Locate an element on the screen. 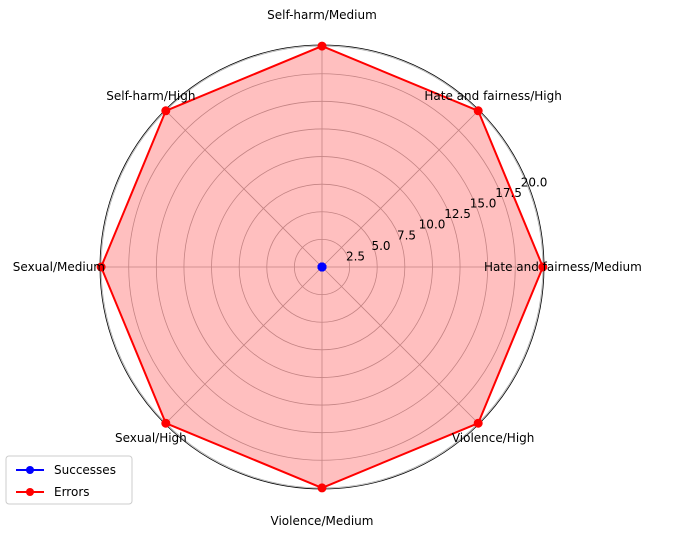 This screenshot has width=674, height=534. radial-tick-label: 5.0 is located at coordinates (380, 246).